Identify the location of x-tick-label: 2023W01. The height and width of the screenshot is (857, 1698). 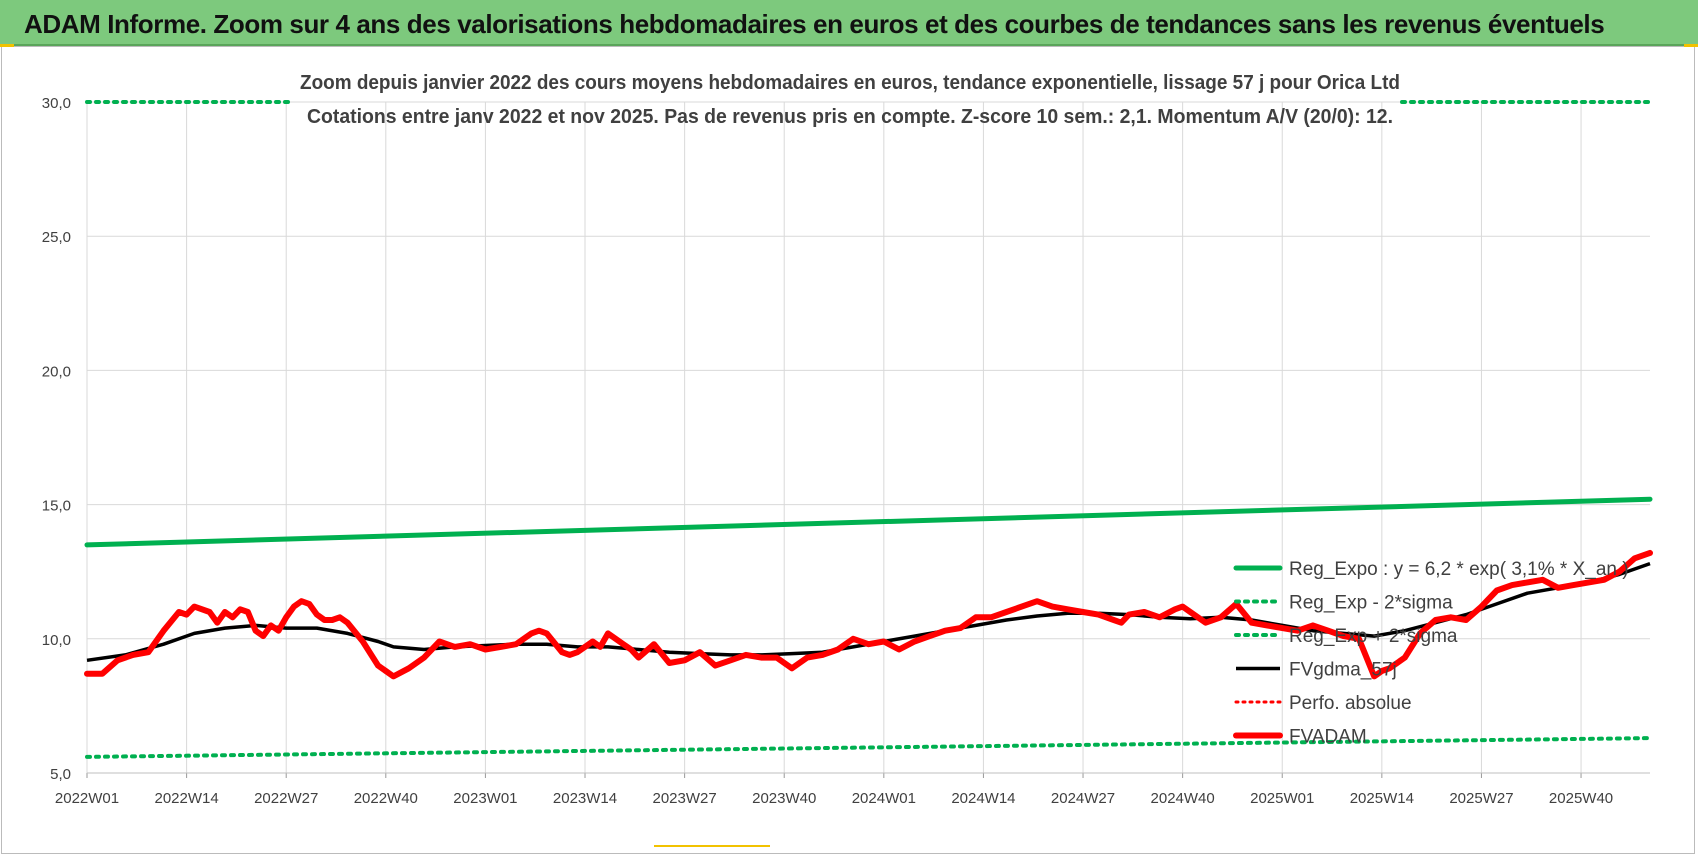
(485, 798).